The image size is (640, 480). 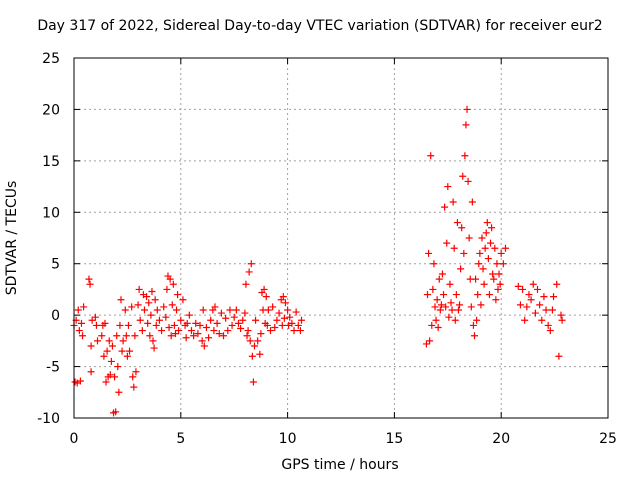 What do you see at coordinates (55, 265) in the screenshot?
I see `y-tick-label-3: 5` at bounding box center [55, 265].